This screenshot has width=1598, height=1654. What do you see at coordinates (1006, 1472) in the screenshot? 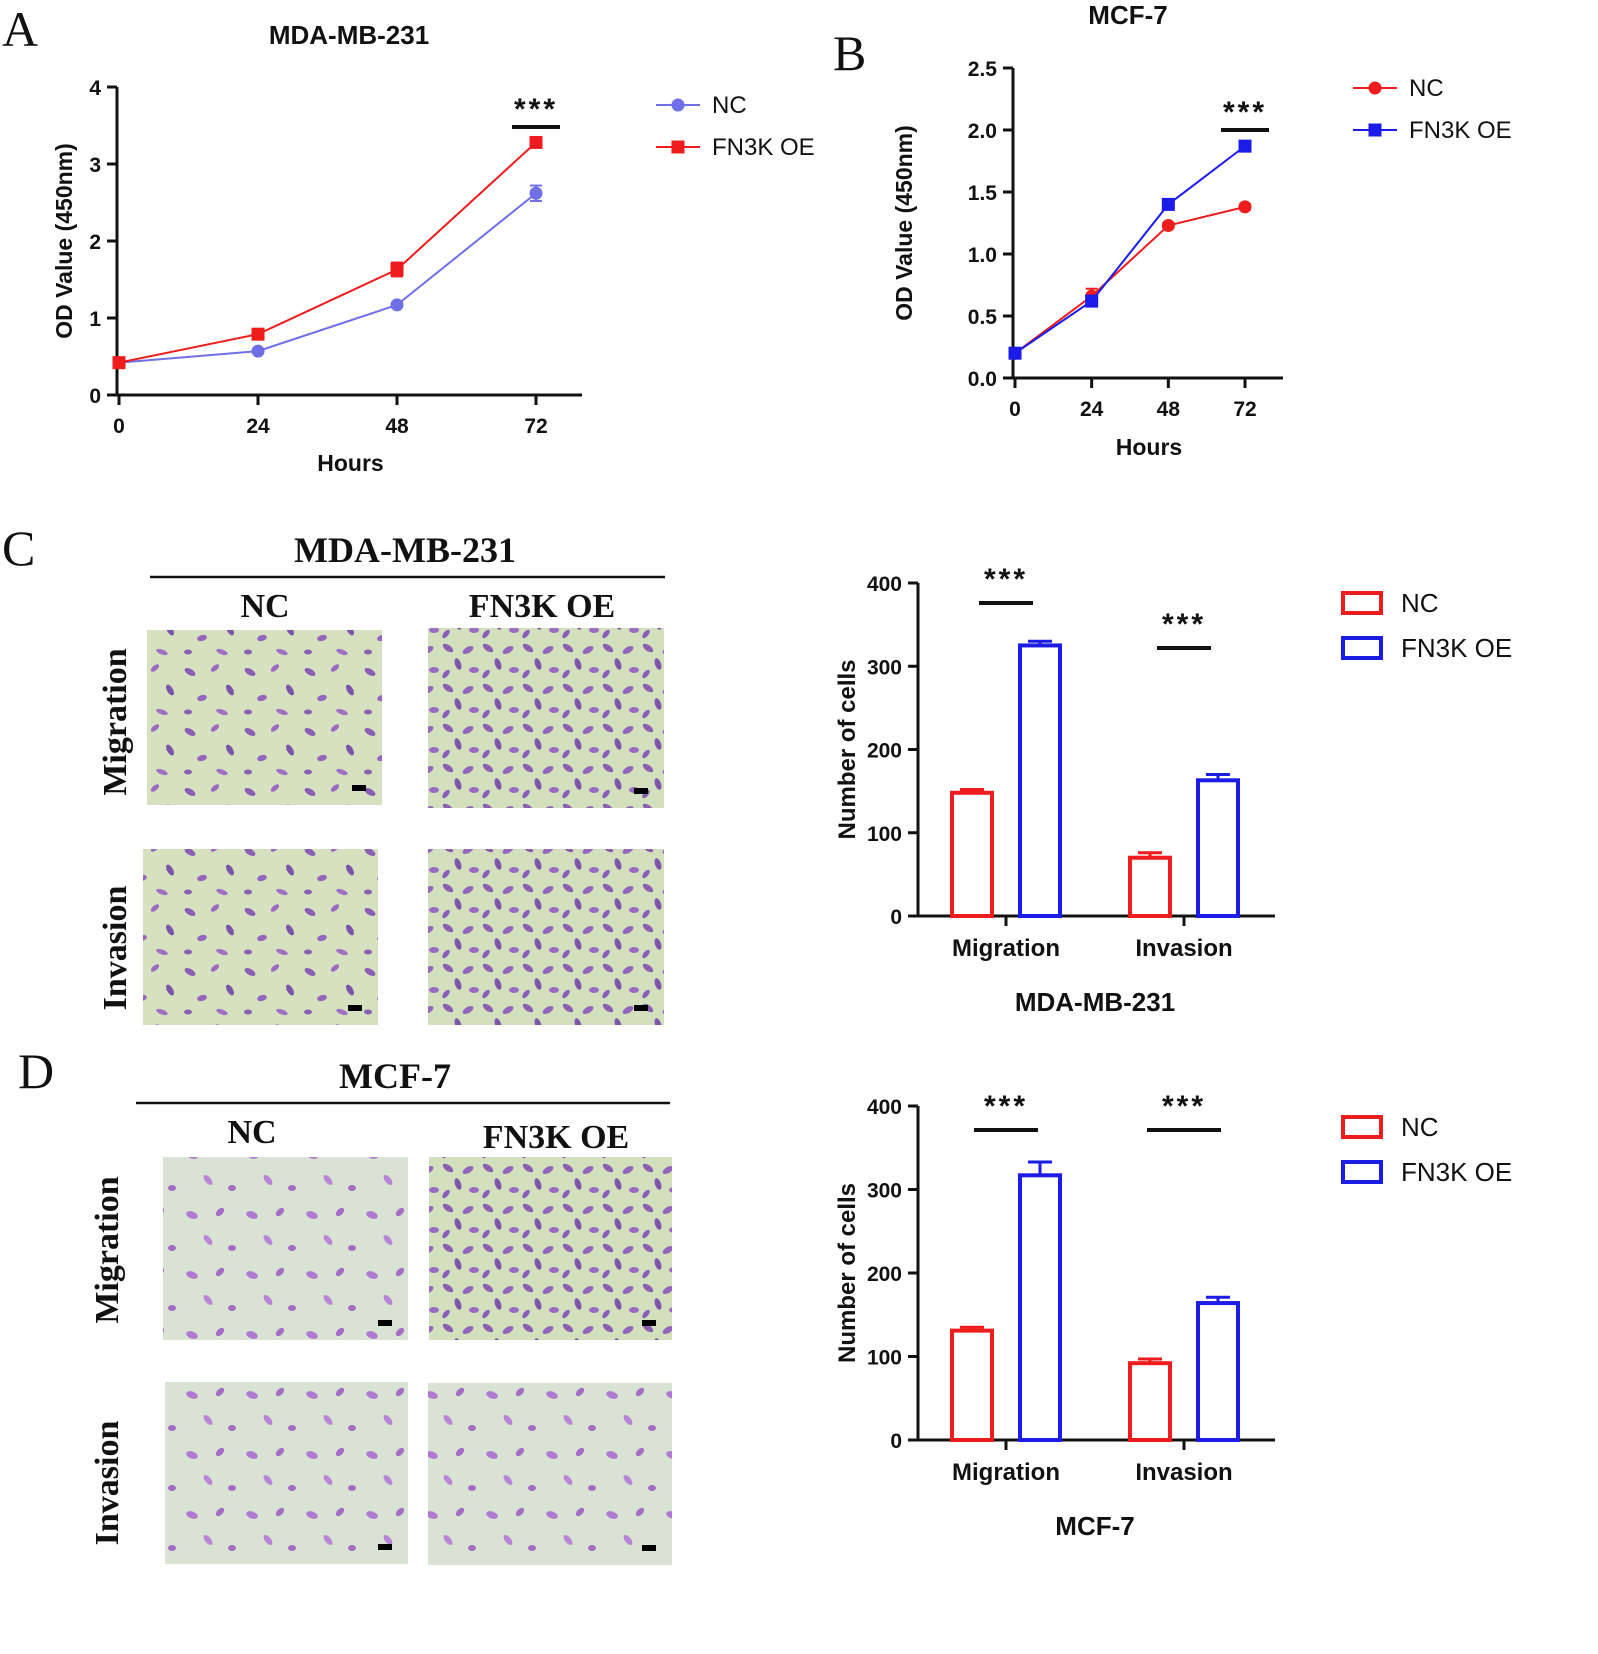
I see `x-tick-label: Migration` at bounding box center [1006, 1472].